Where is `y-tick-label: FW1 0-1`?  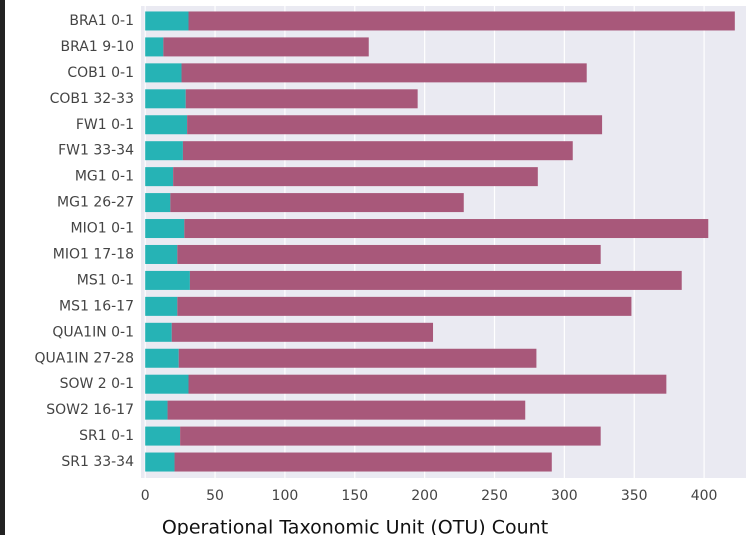 y-tick-label: FW1 0-1 is located at coordinates (105, 125).